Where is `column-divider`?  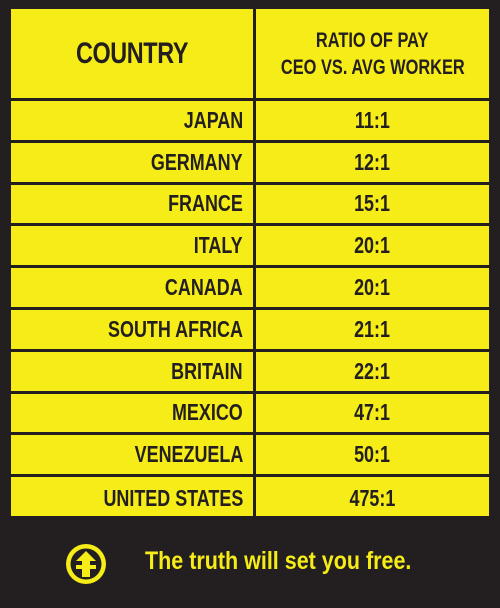 column-divider is located at coordinates (254, 262).